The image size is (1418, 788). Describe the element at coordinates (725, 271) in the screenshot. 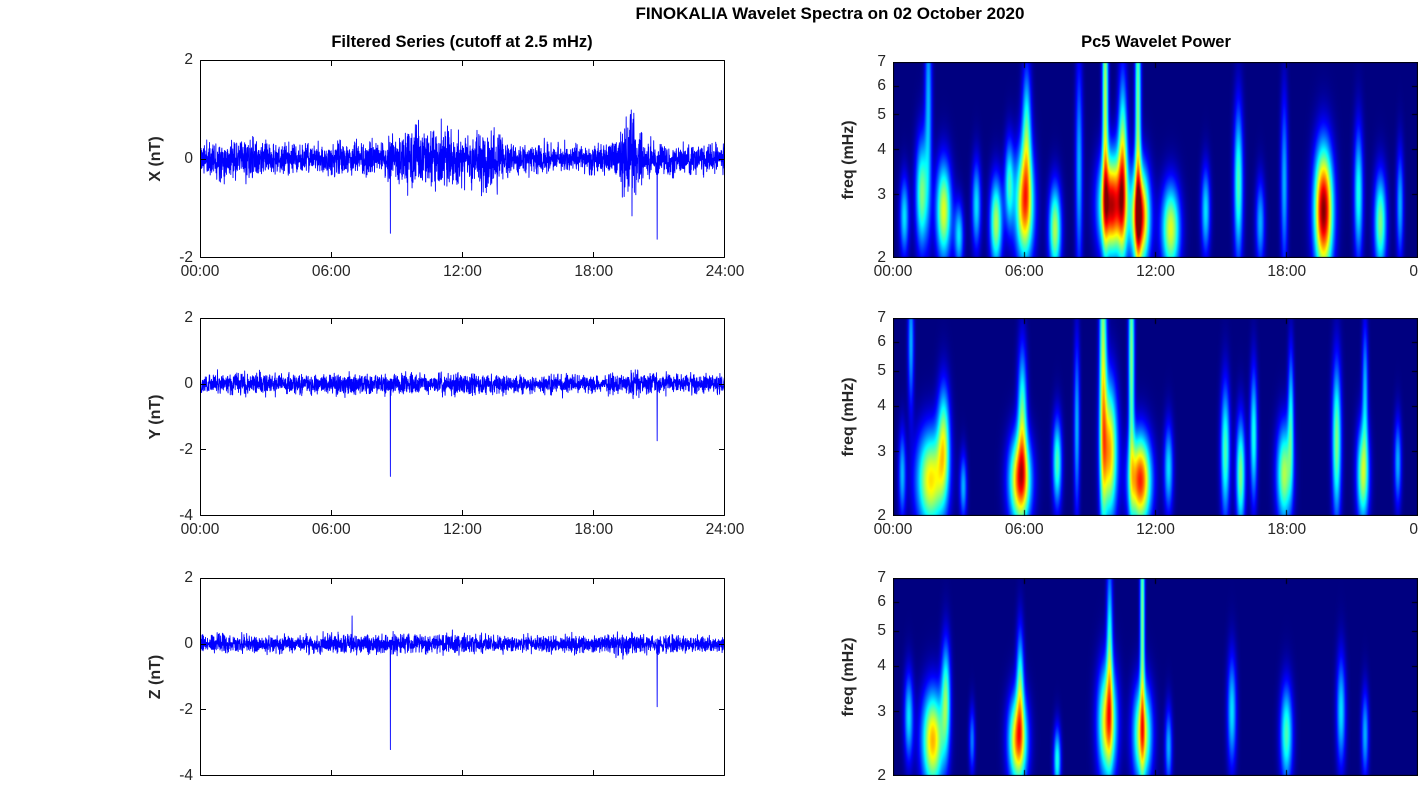

I see `x-series-xtick-label: 24:00` at that location.